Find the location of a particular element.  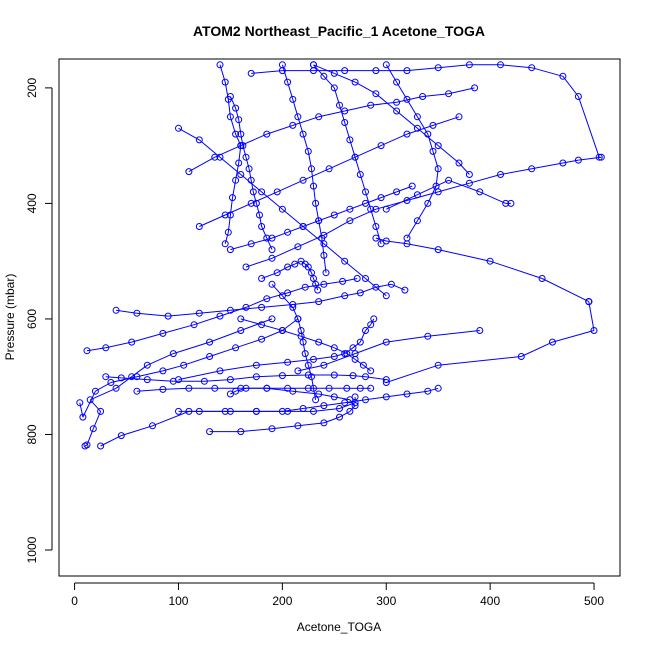

y-tick-label: 800 is located at coordinates (32, 434).